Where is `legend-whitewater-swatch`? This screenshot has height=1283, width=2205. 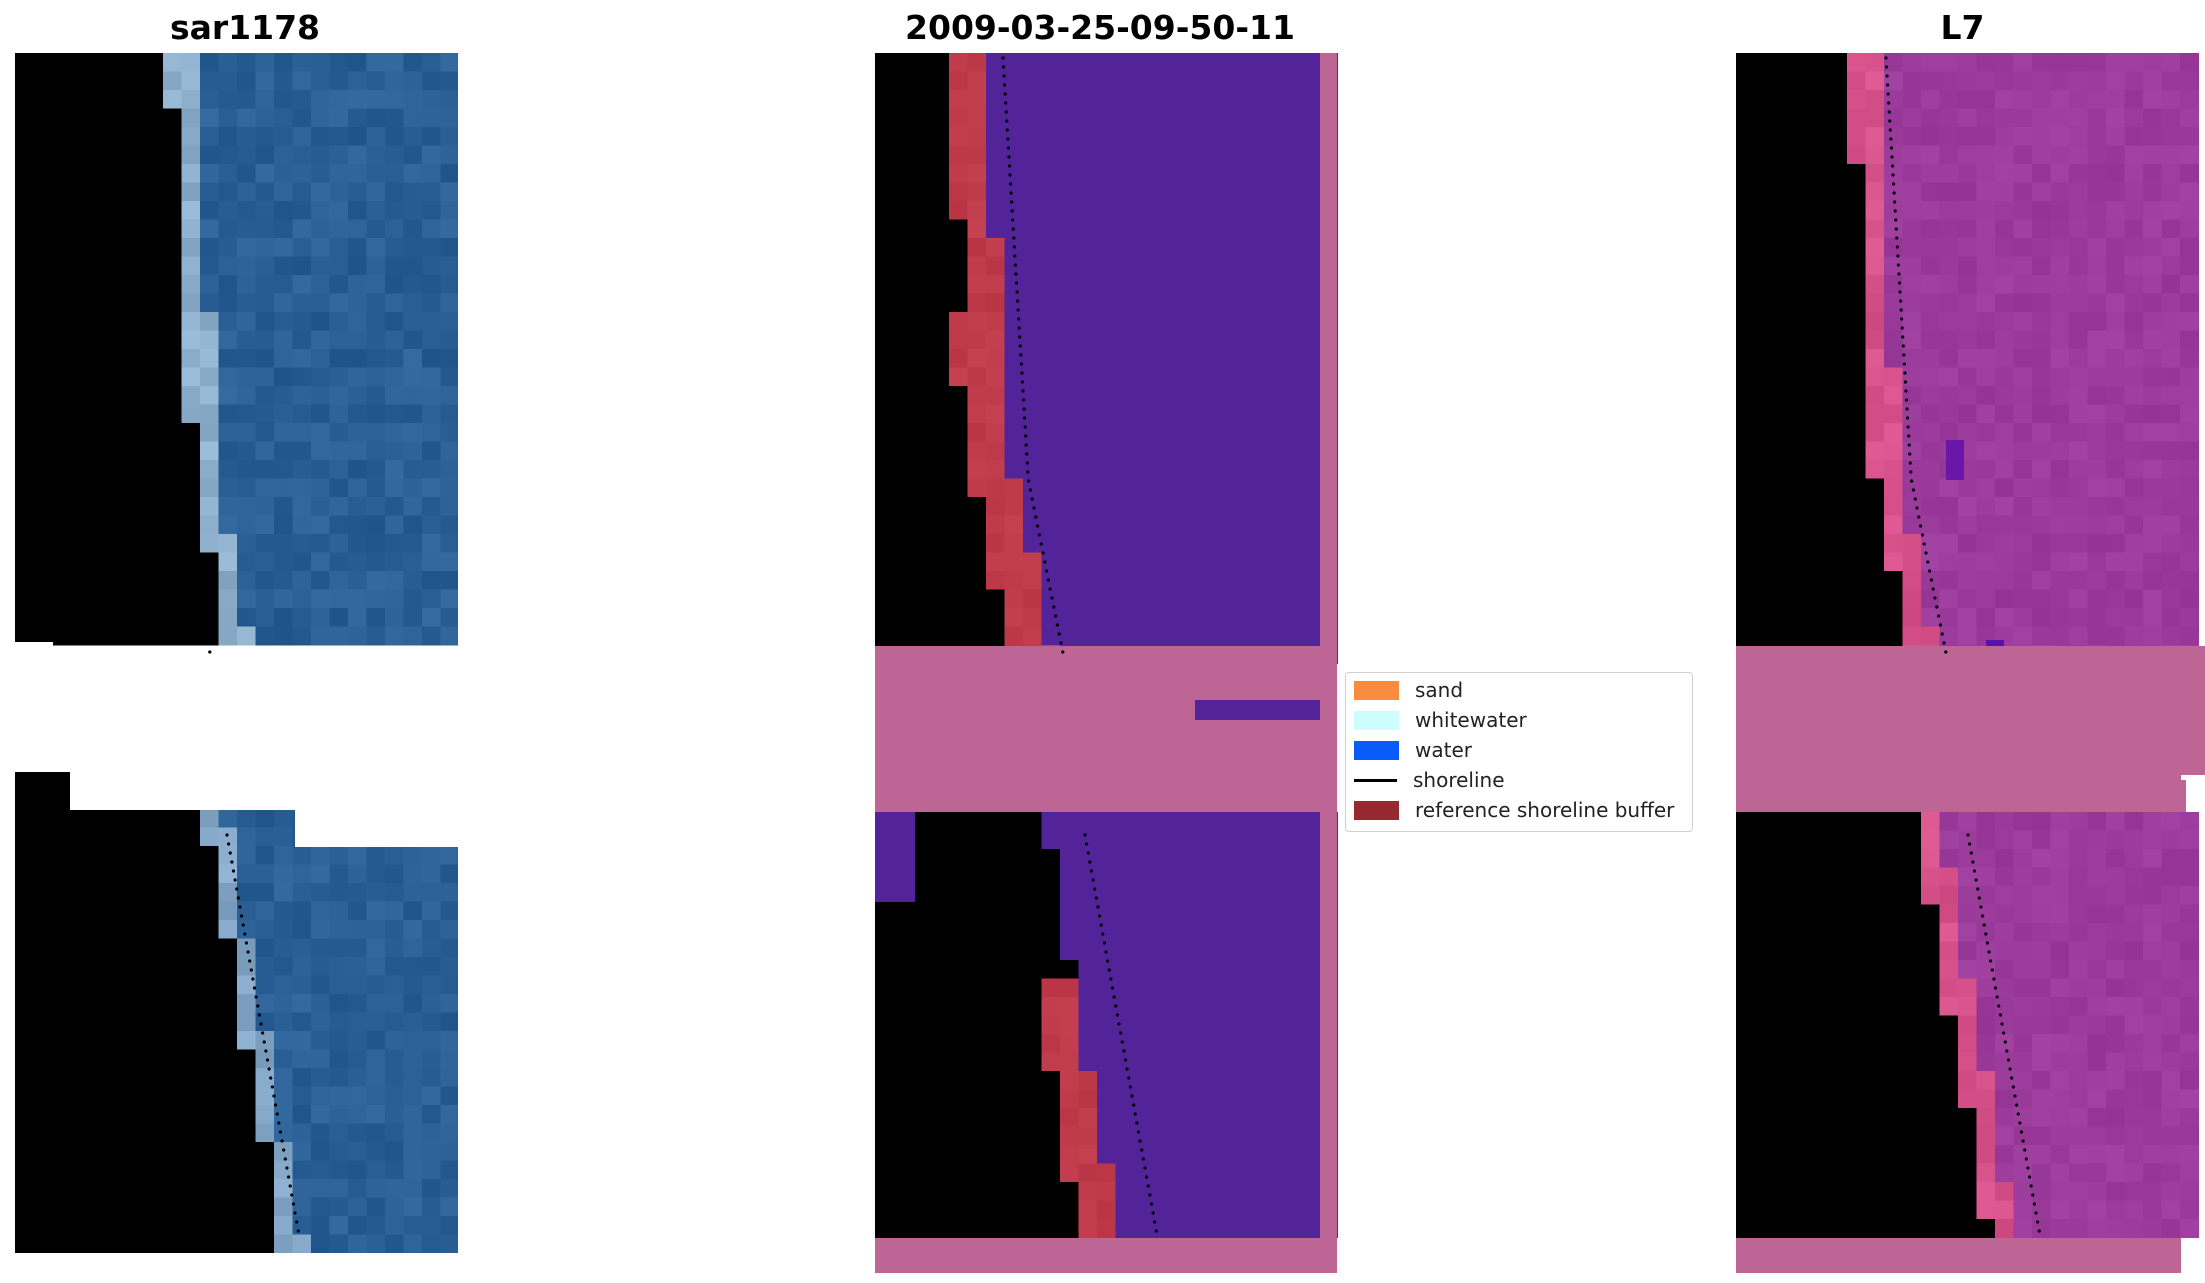
legend-whitewater-swatch is located at coordinates (1376, 720).